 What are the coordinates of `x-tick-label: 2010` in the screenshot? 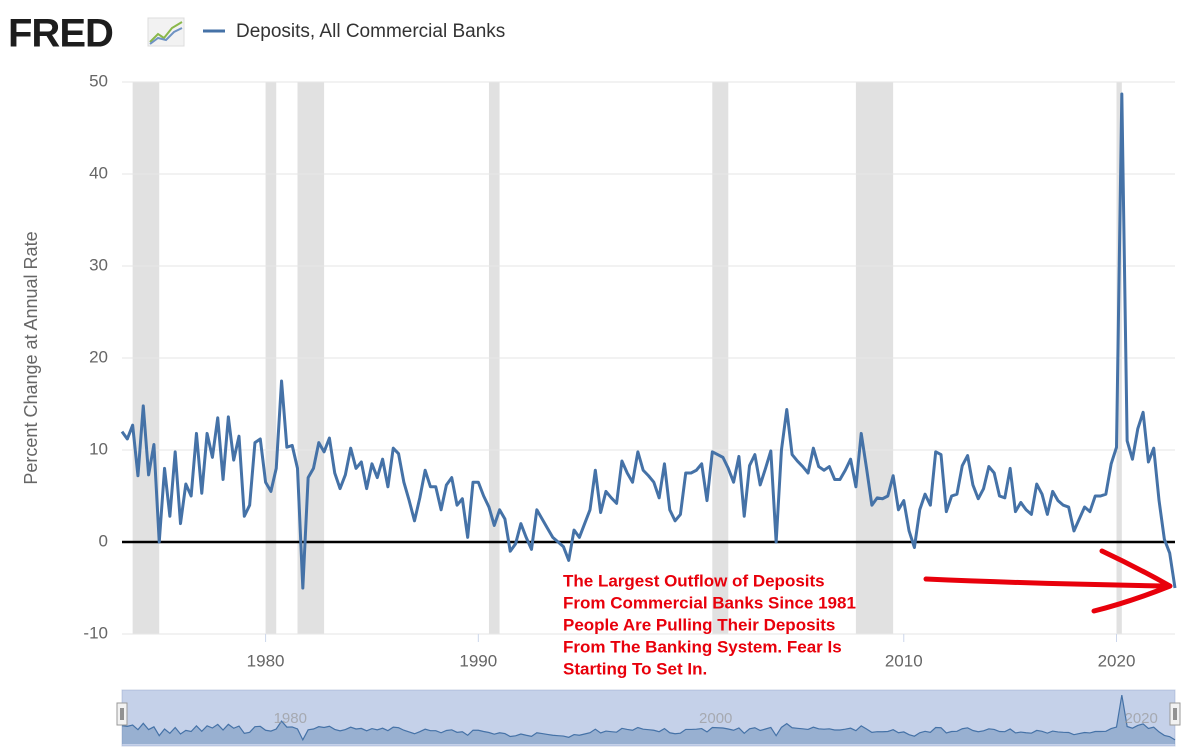 It's located at (904, 660).